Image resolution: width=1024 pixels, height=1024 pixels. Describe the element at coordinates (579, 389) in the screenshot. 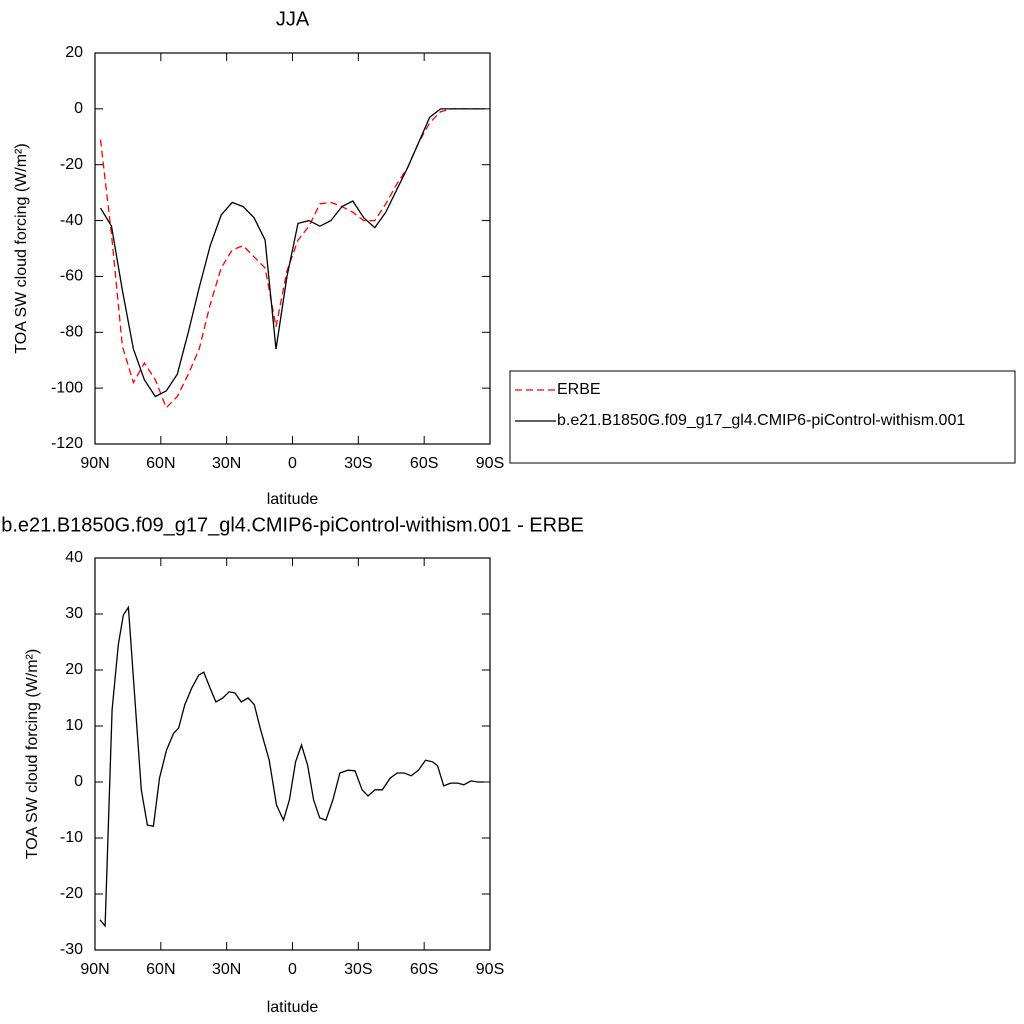

I see `legend-label: ERBE` at that location.